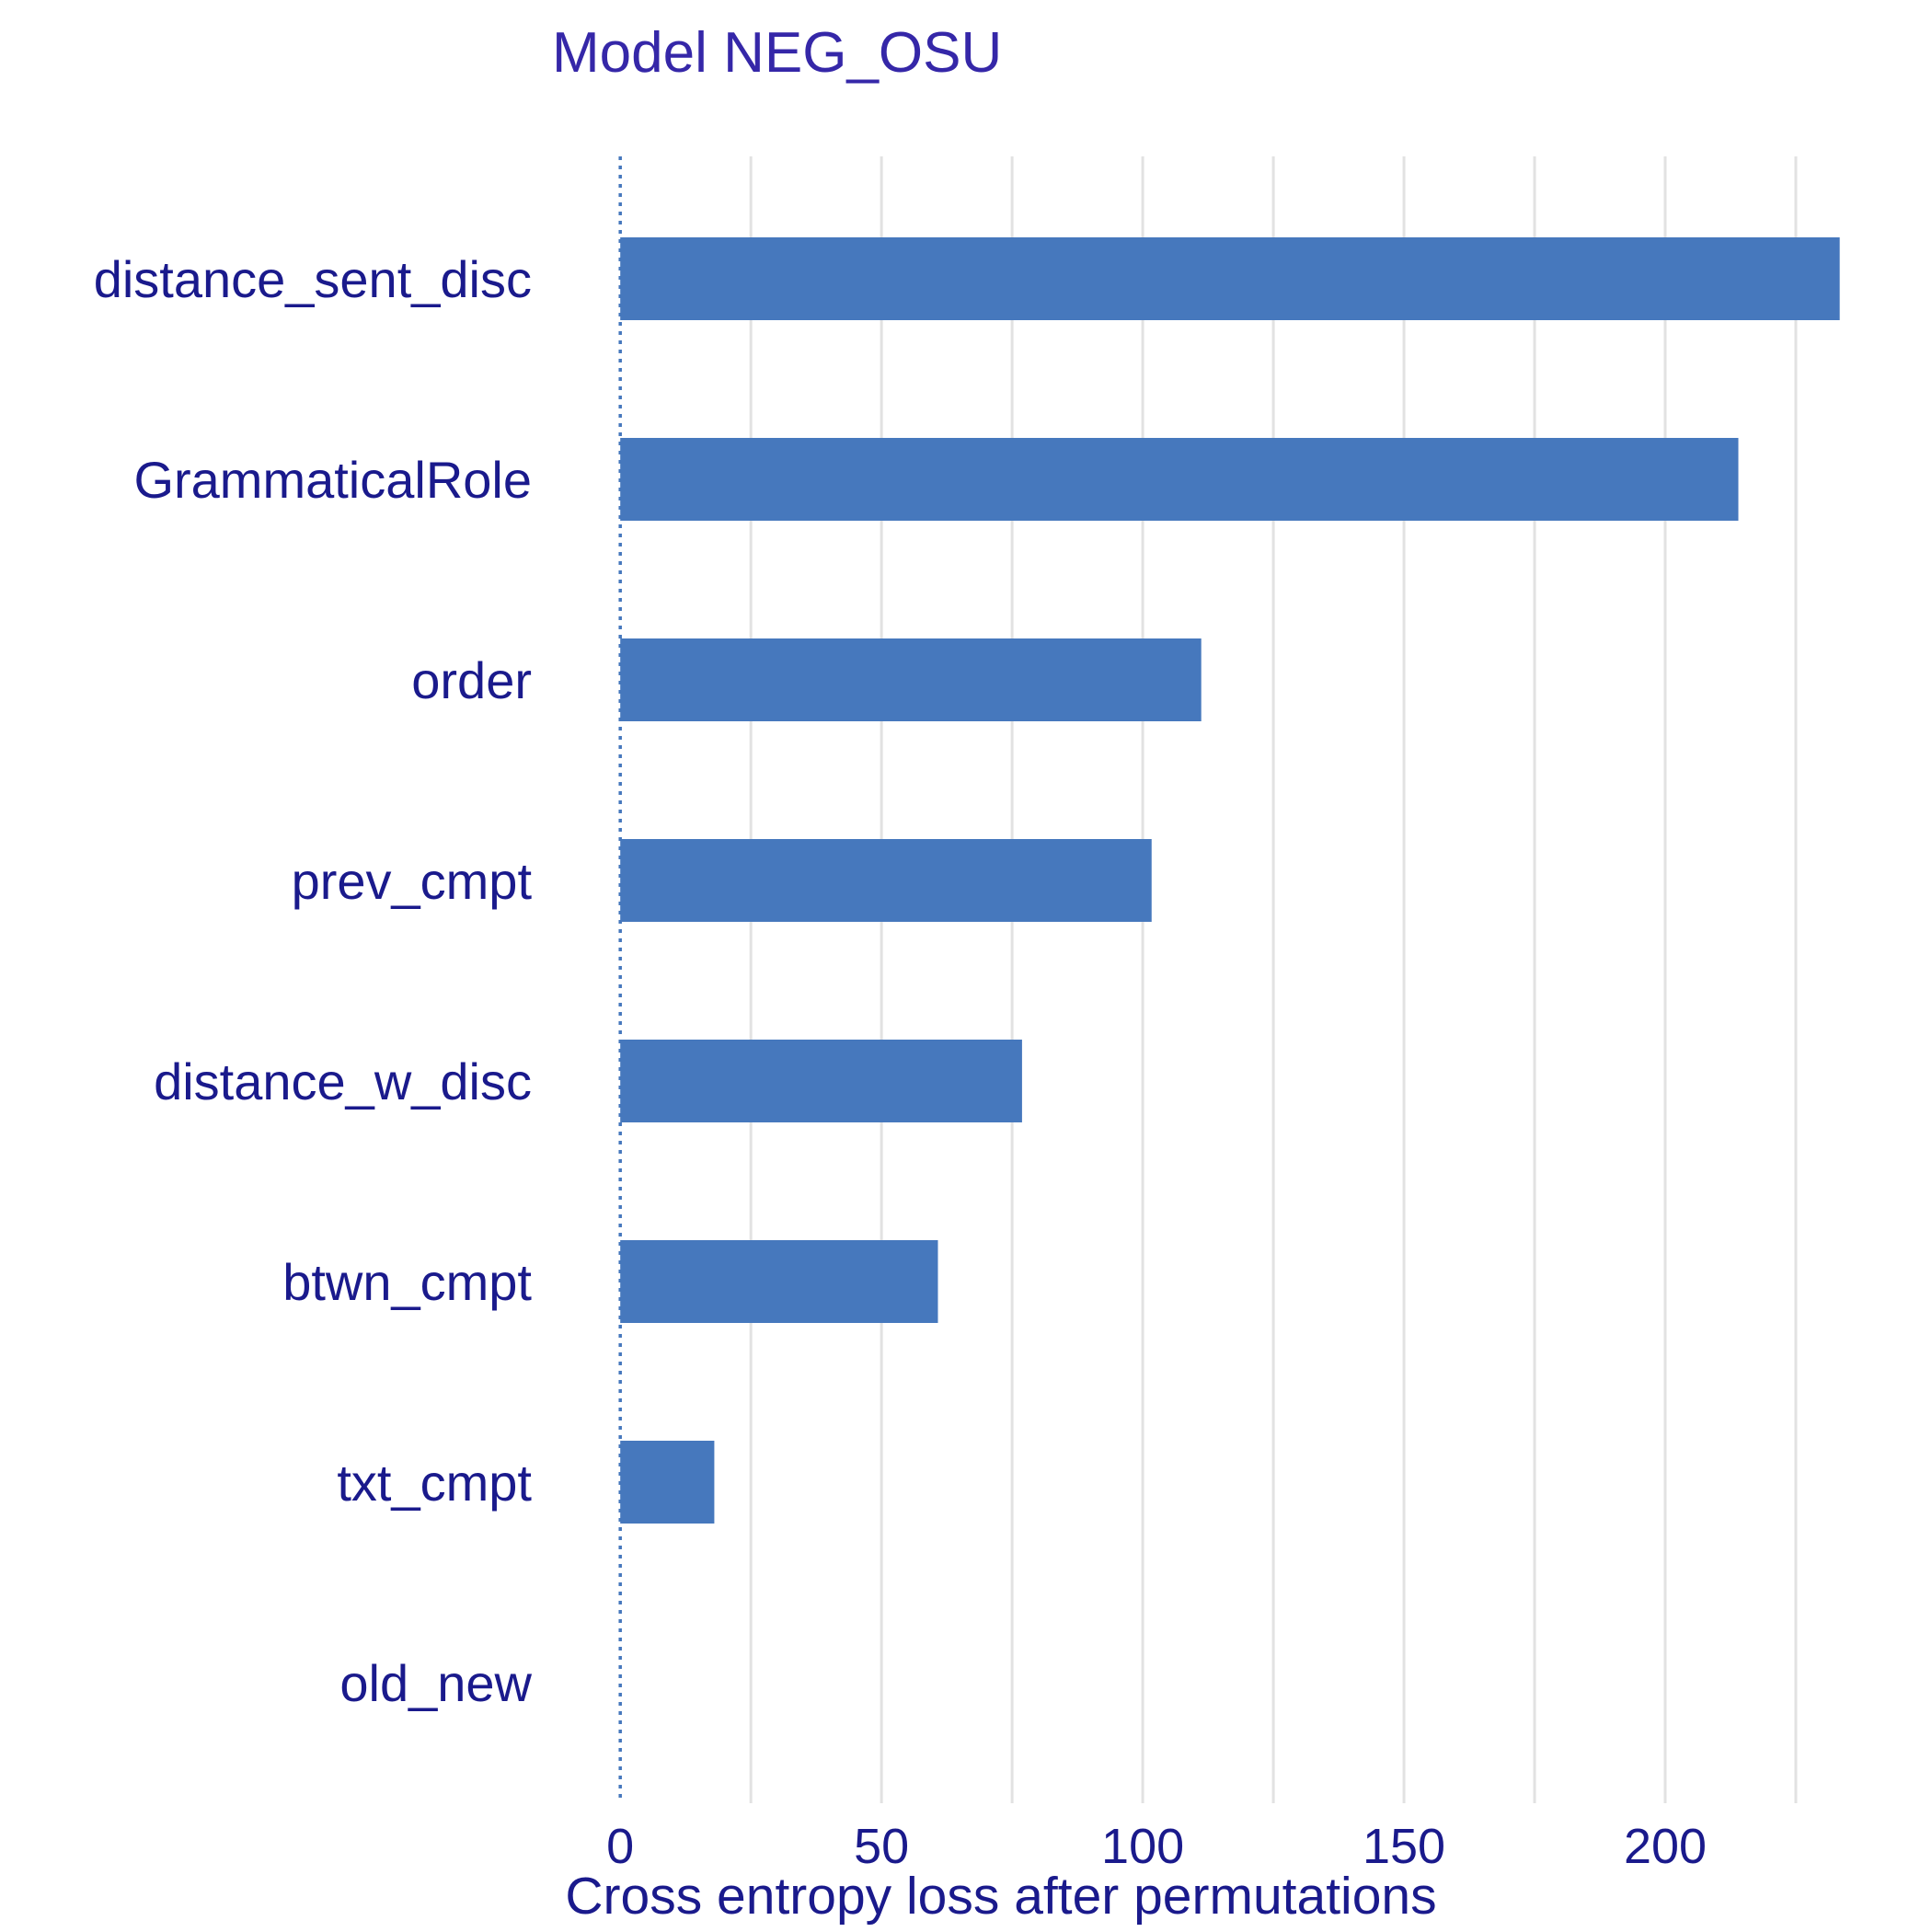 Image resolution: width=1932 pixels, height=1932 pixels. What do you see at coordinates (1000, 1896) in the screenshot?
I see `x-axis-title: Cross entropy loss after permutations` at bounding box center [1000, 1896].